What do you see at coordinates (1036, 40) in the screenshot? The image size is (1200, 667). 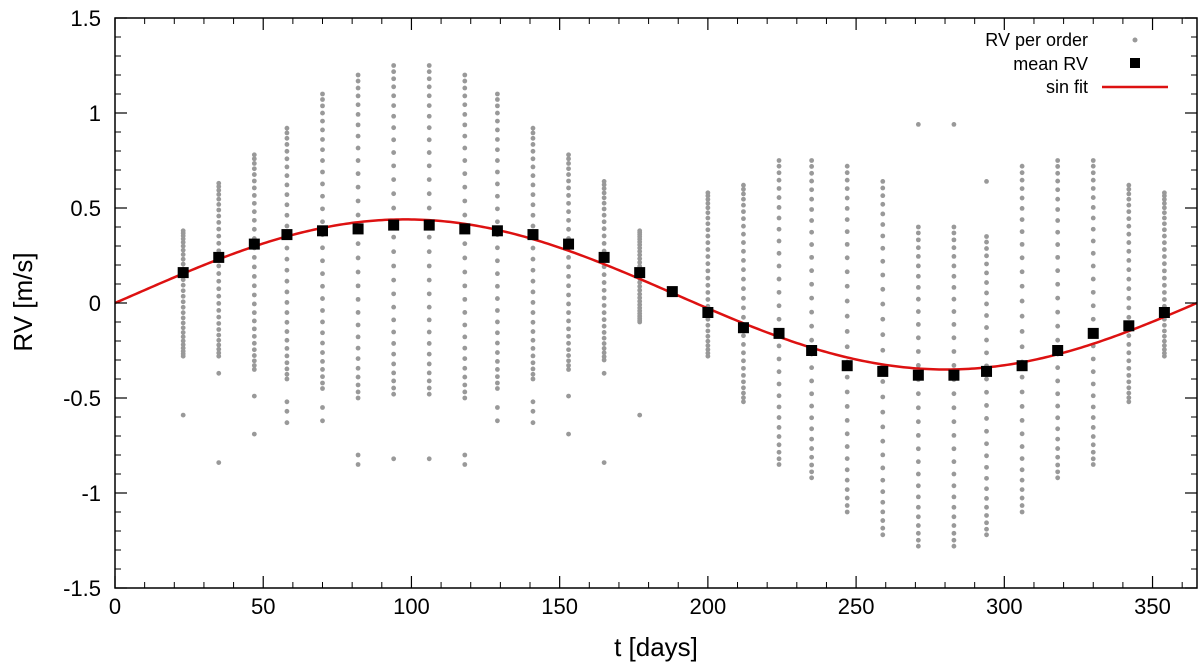 I see `legend-label-rv-per-order: RV per order` at bounding box center [1036, 40].